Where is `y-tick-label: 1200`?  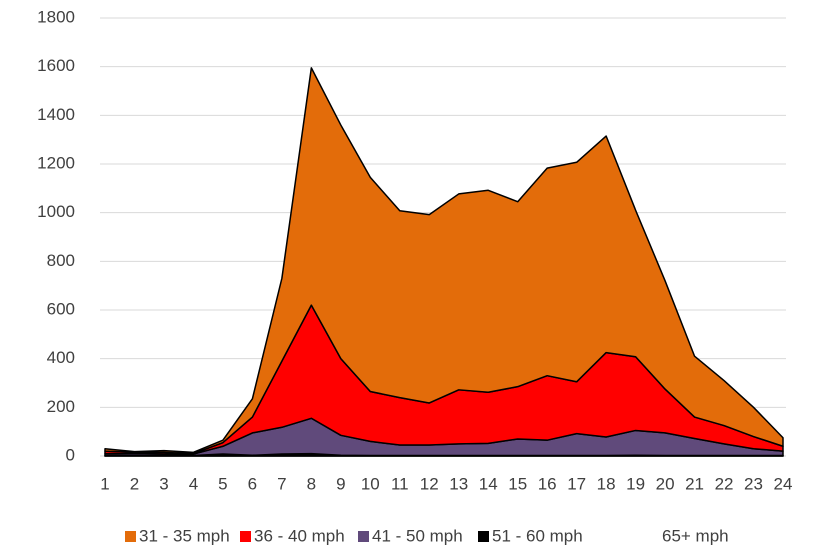
y-tick-label: 1200 is located at coordinates (56, 162).